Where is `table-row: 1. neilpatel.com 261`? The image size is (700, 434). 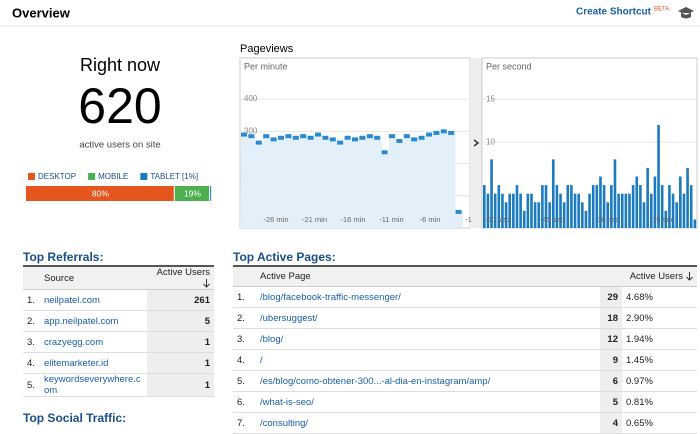 table-row: 1. neilpatel.com 261 is located at coordinates (118, 300).